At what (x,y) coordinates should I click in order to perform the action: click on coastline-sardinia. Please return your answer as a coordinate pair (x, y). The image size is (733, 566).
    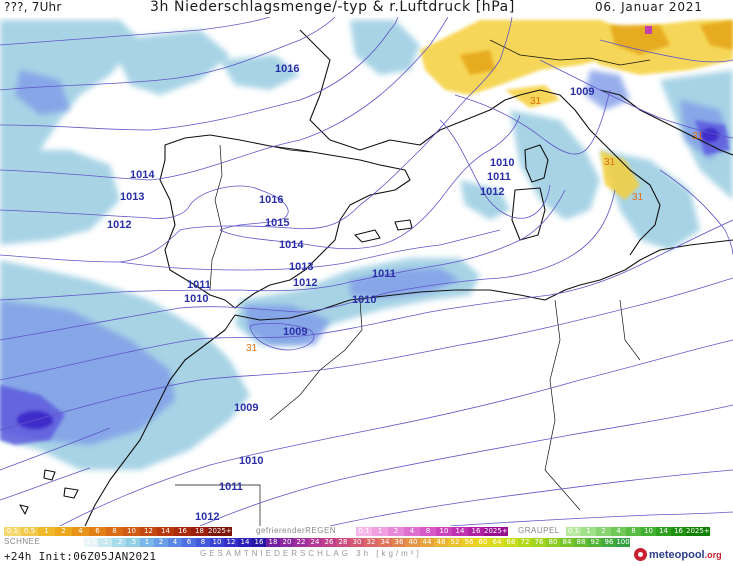
    Looking at the image, I should click on (528, 214).